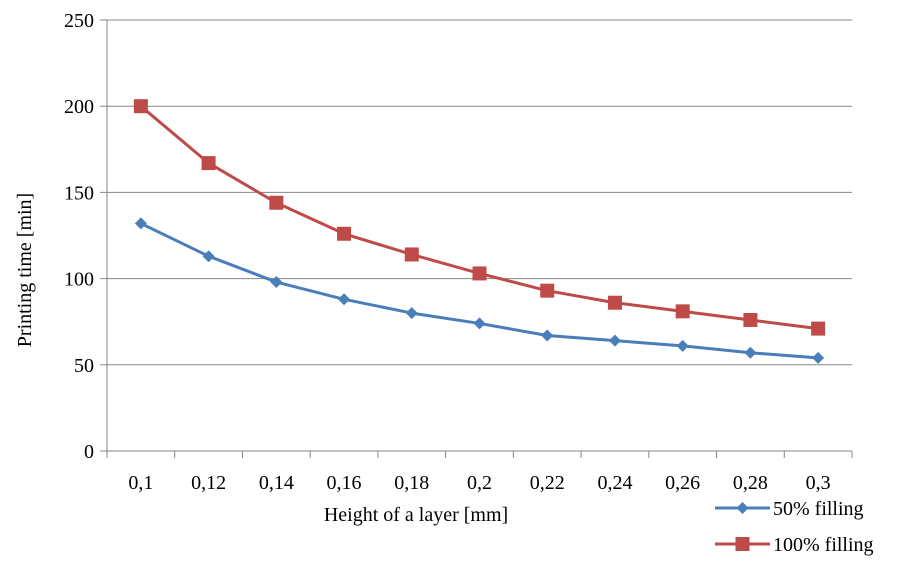 The image size is (911, 563). Describe the element at coordinates (276, 483) in the screenshot. I see `x-tick-label: 0,14` at that location.